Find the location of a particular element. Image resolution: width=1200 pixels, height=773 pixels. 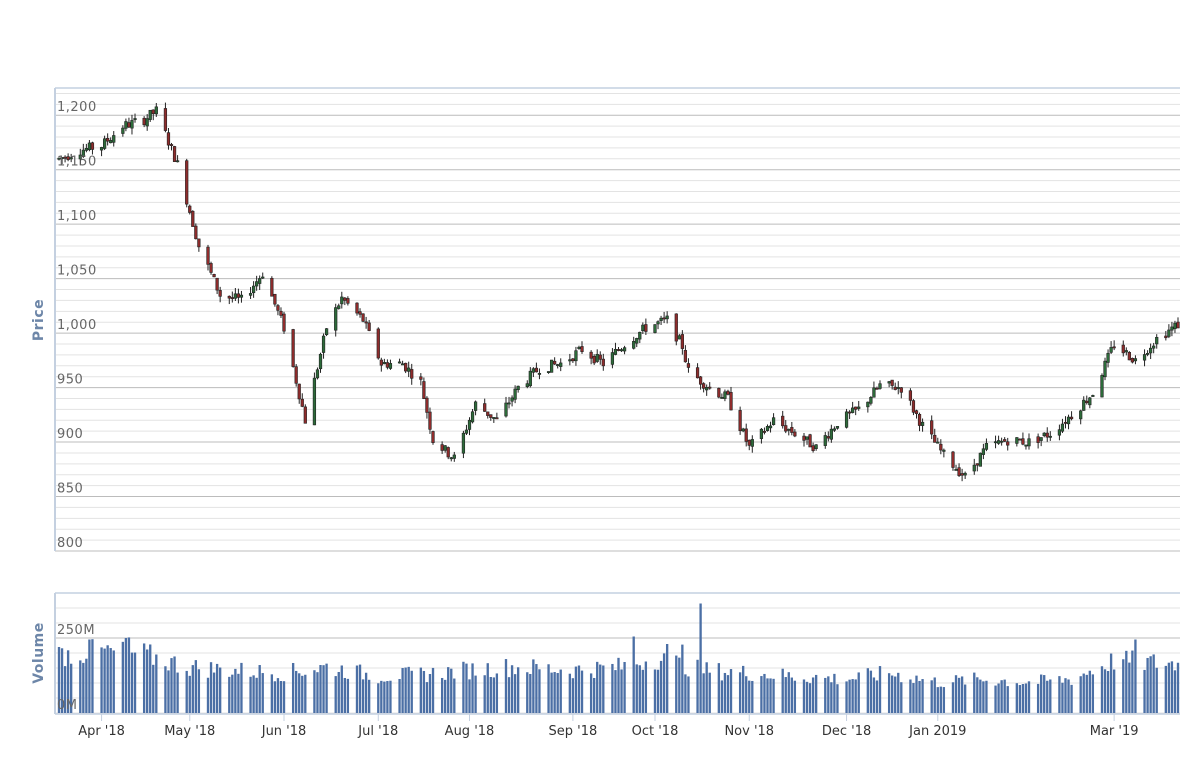

price-tick-label: 1,050 is located at coordinates (77, 271).